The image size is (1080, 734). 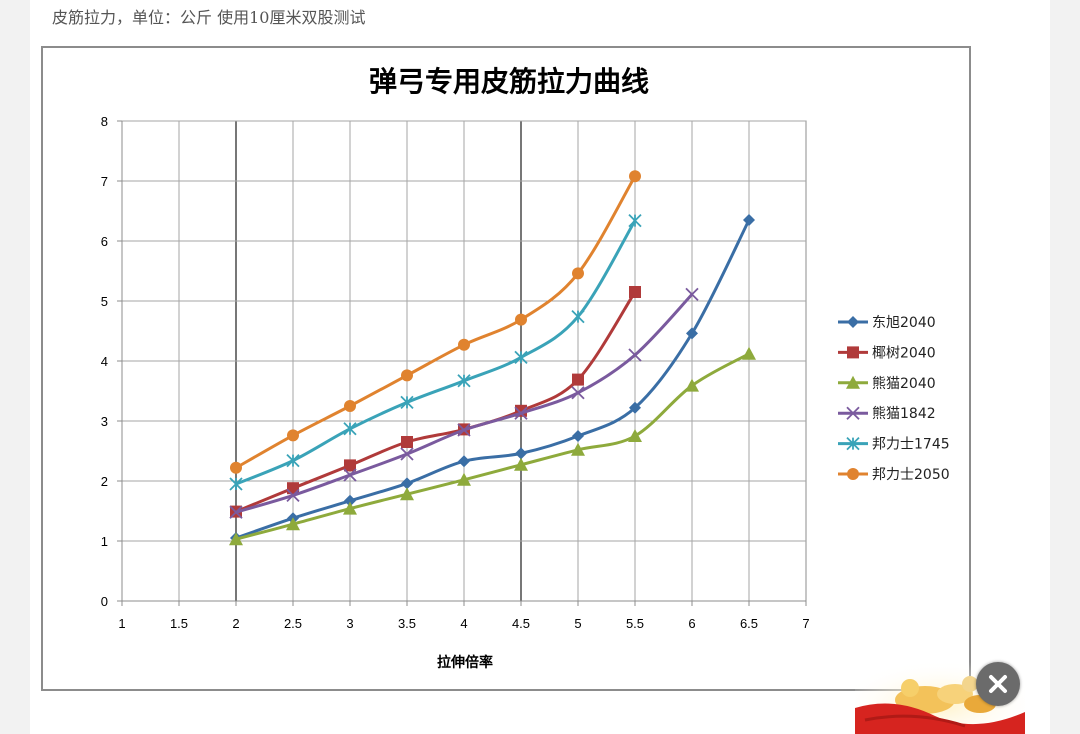 What do you see at coordinates (104, 241) in the screenshot?
I see `y-tick-label: 6` at bounding box center [104, 241].